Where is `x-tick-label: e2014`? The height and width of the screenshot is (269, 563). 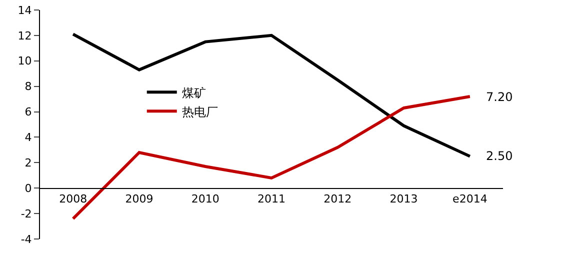
x-tick-label: e2014 is located at coordinates (470, 199).